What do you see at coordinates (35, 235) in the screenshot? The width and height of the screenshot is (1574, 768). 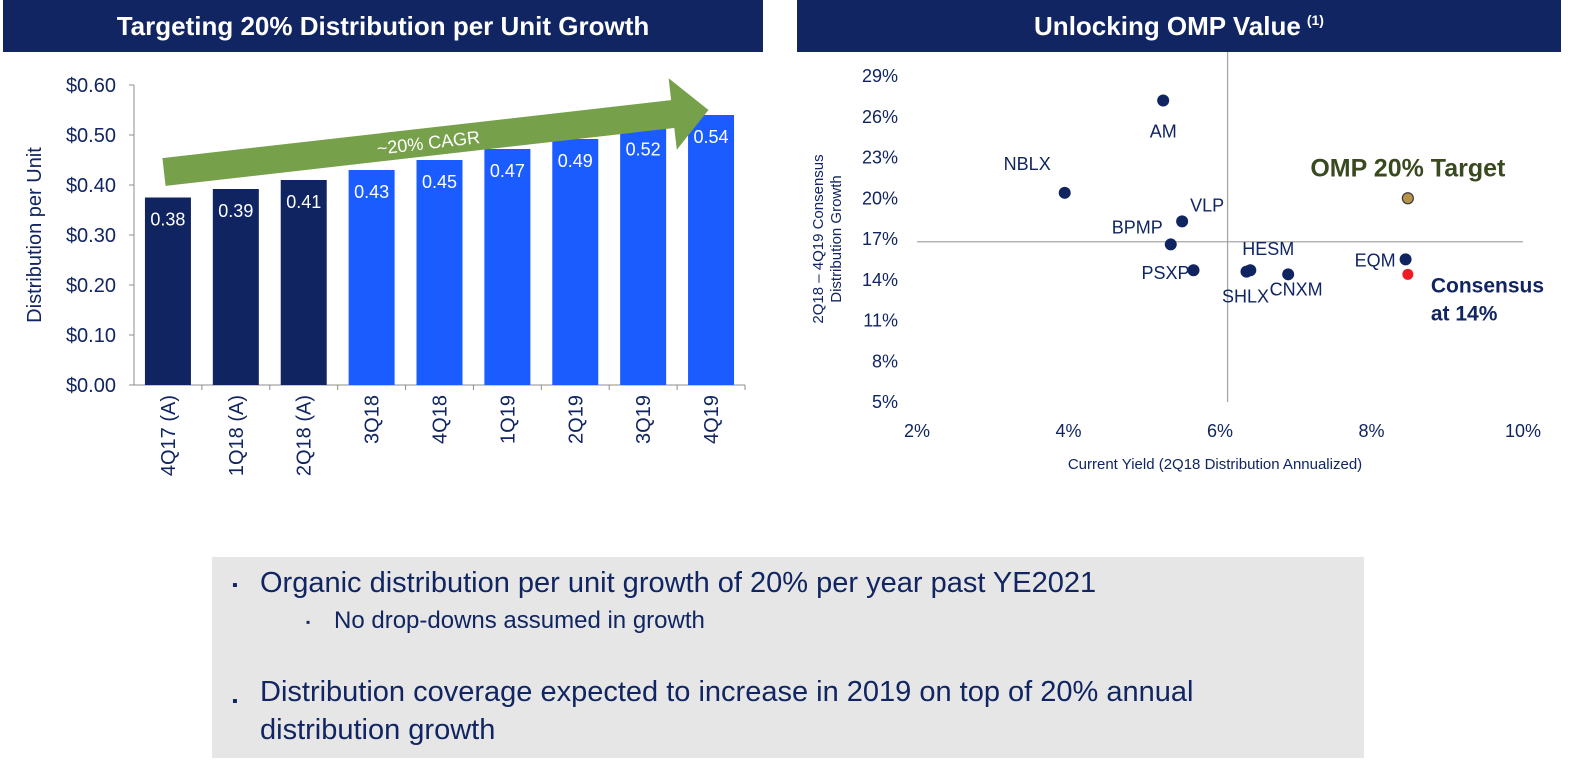 I see `y-axis-title: Distribution per Unit` at bounding box center [35, 235].